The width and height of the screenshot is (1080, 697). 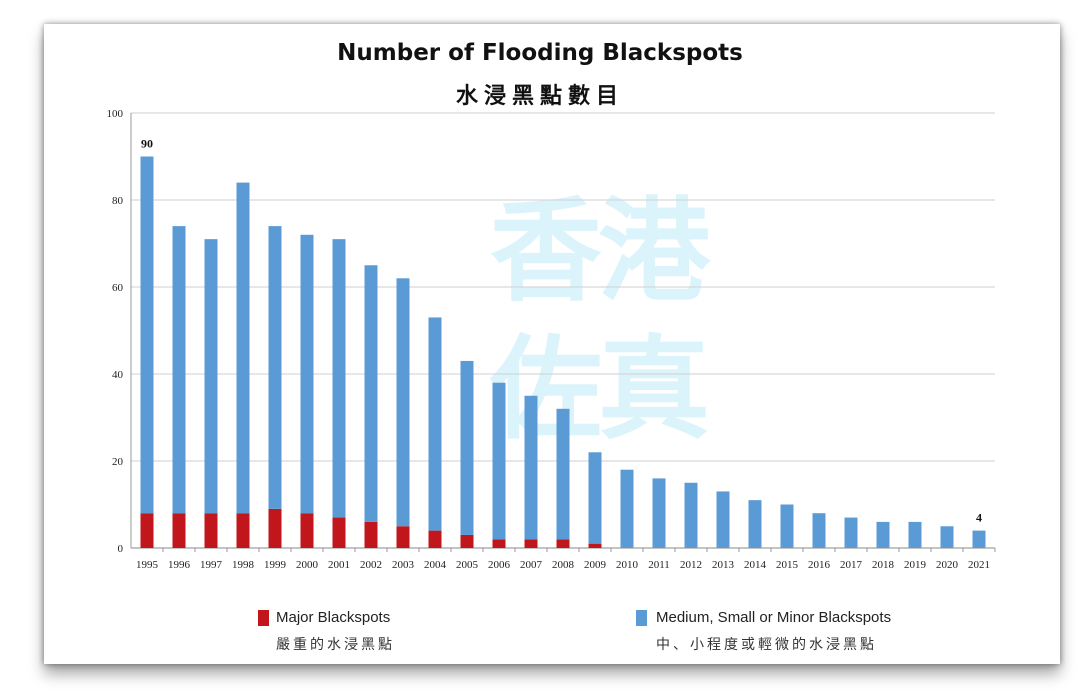 I want to click on y-tick-label: 100, so click(x=115, y=114).